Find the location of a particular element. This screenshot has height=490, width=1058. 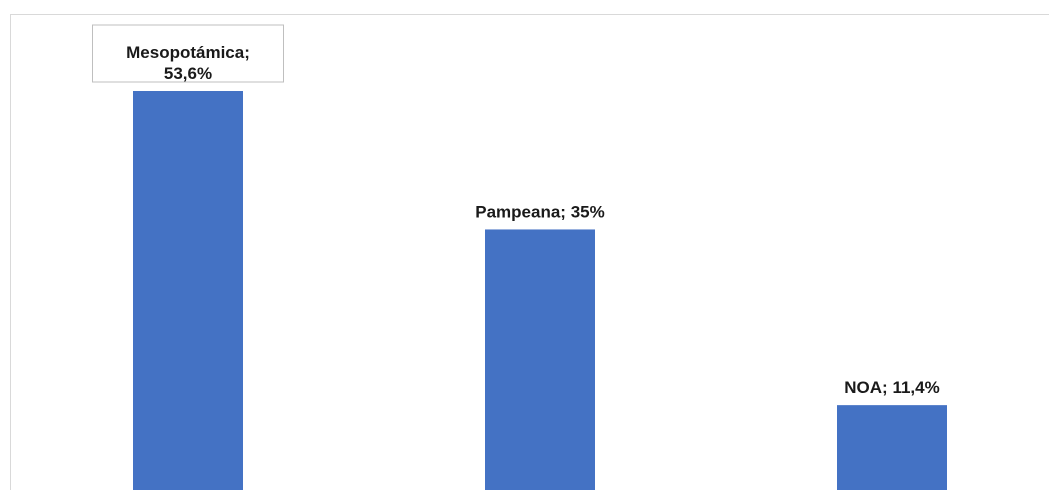

data-label-text: Pampeana; 35% is located at coordinates (539, 211).